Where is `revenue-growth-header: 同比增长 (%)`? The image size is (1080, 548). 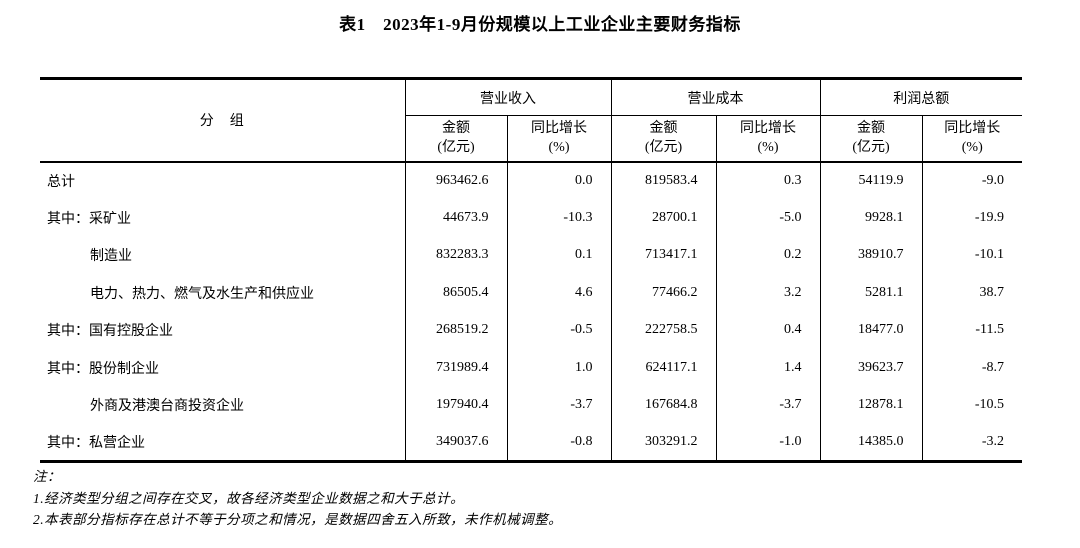 revenue-growth-header: 同比增长 (%) is located at coordinates (558, 139).